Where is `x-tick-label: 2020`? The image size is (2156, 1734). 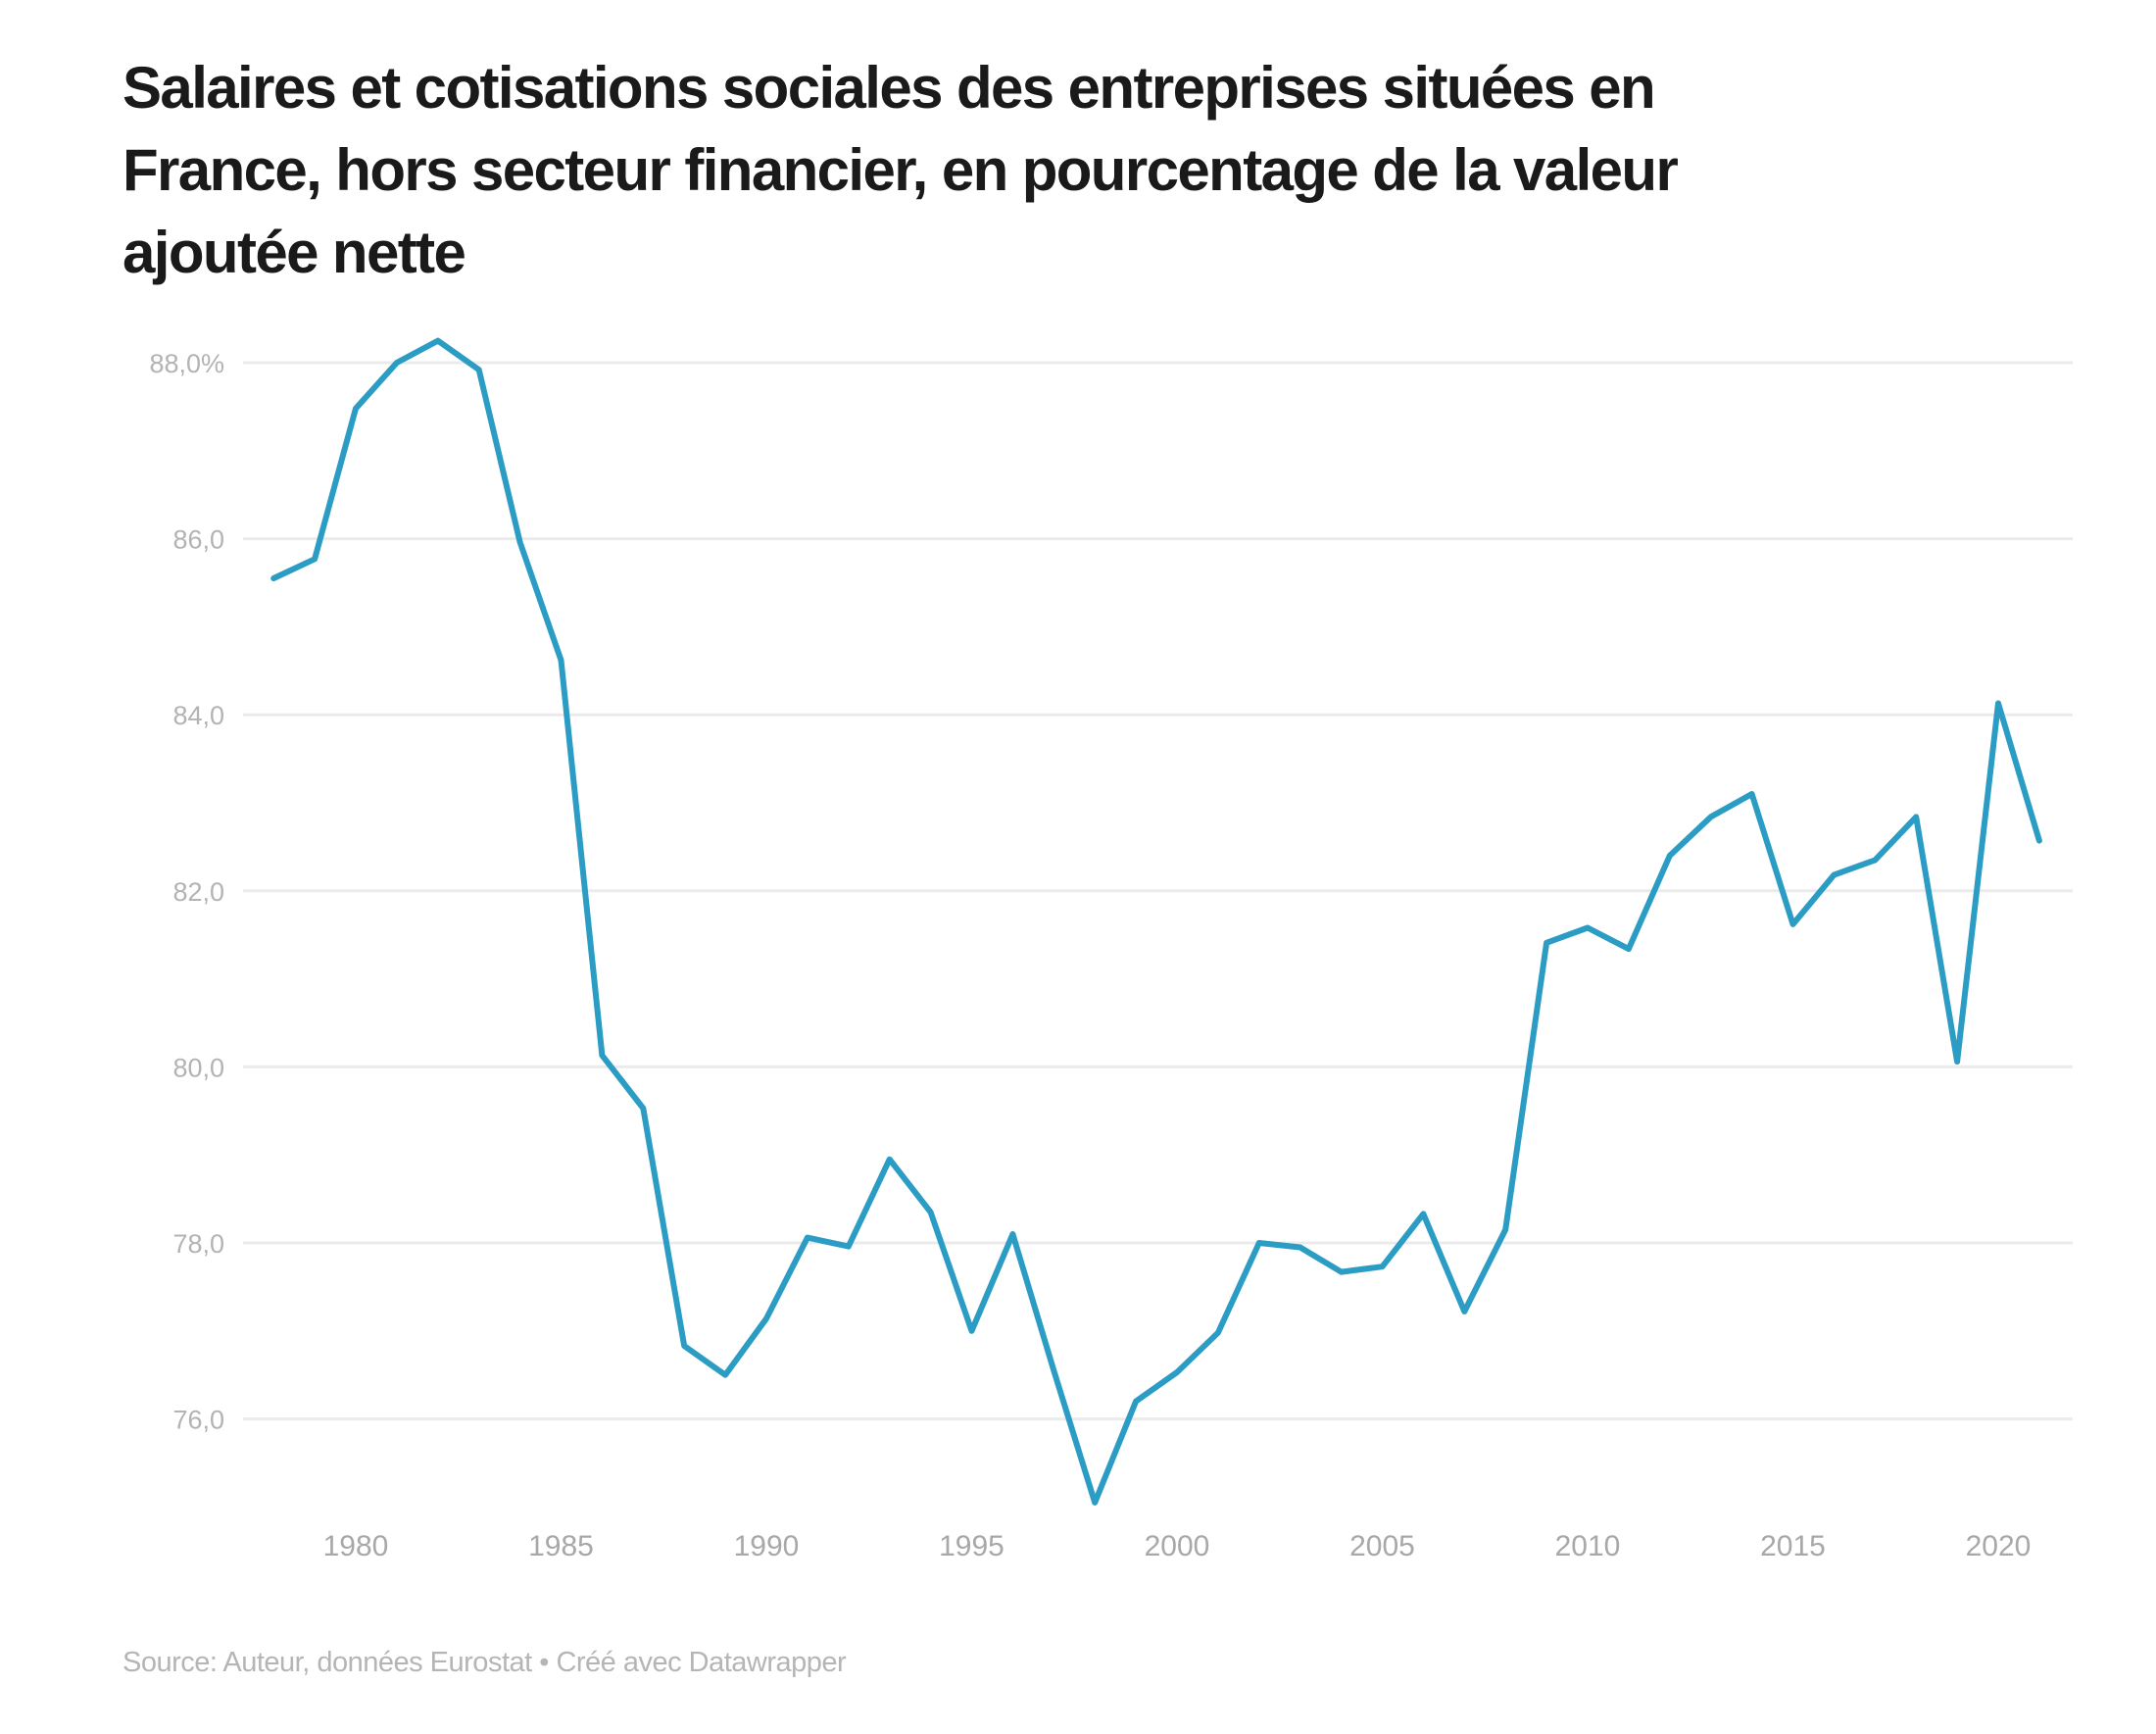
x-tick-label: 2020 is located at coordinates (1999, 1546).